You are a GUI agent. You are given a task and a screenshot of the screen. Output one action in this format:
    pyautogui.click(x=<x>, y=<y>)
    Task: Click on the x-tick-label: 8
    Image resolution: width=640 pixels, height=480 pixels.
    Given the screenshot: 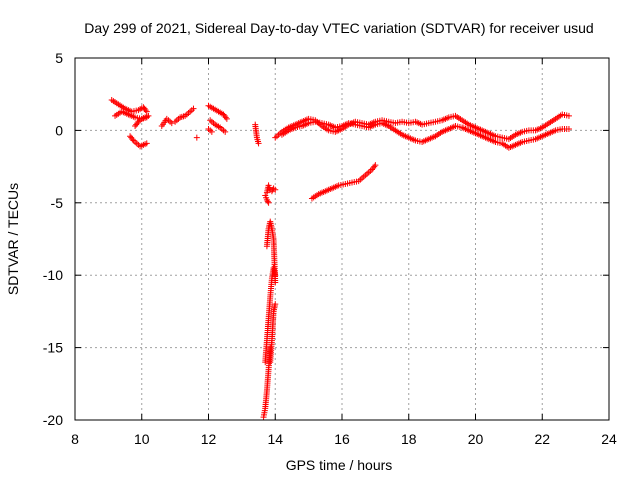 What is the action you would take?
    pyautogui.click(x=75, y=439)
    